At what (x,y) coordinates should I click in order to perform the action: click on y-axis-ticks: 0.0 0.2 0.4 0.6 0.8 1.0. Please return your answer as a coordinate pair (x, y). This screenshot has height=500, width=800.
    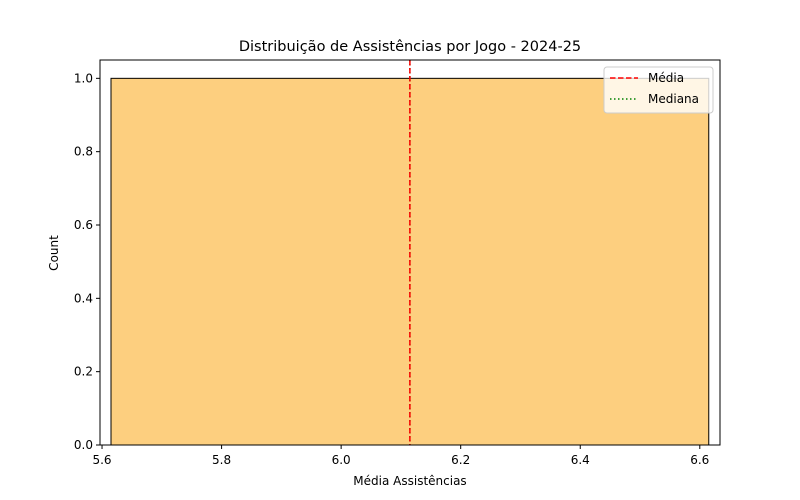
    Looking at the image, I should click on (87, 261).